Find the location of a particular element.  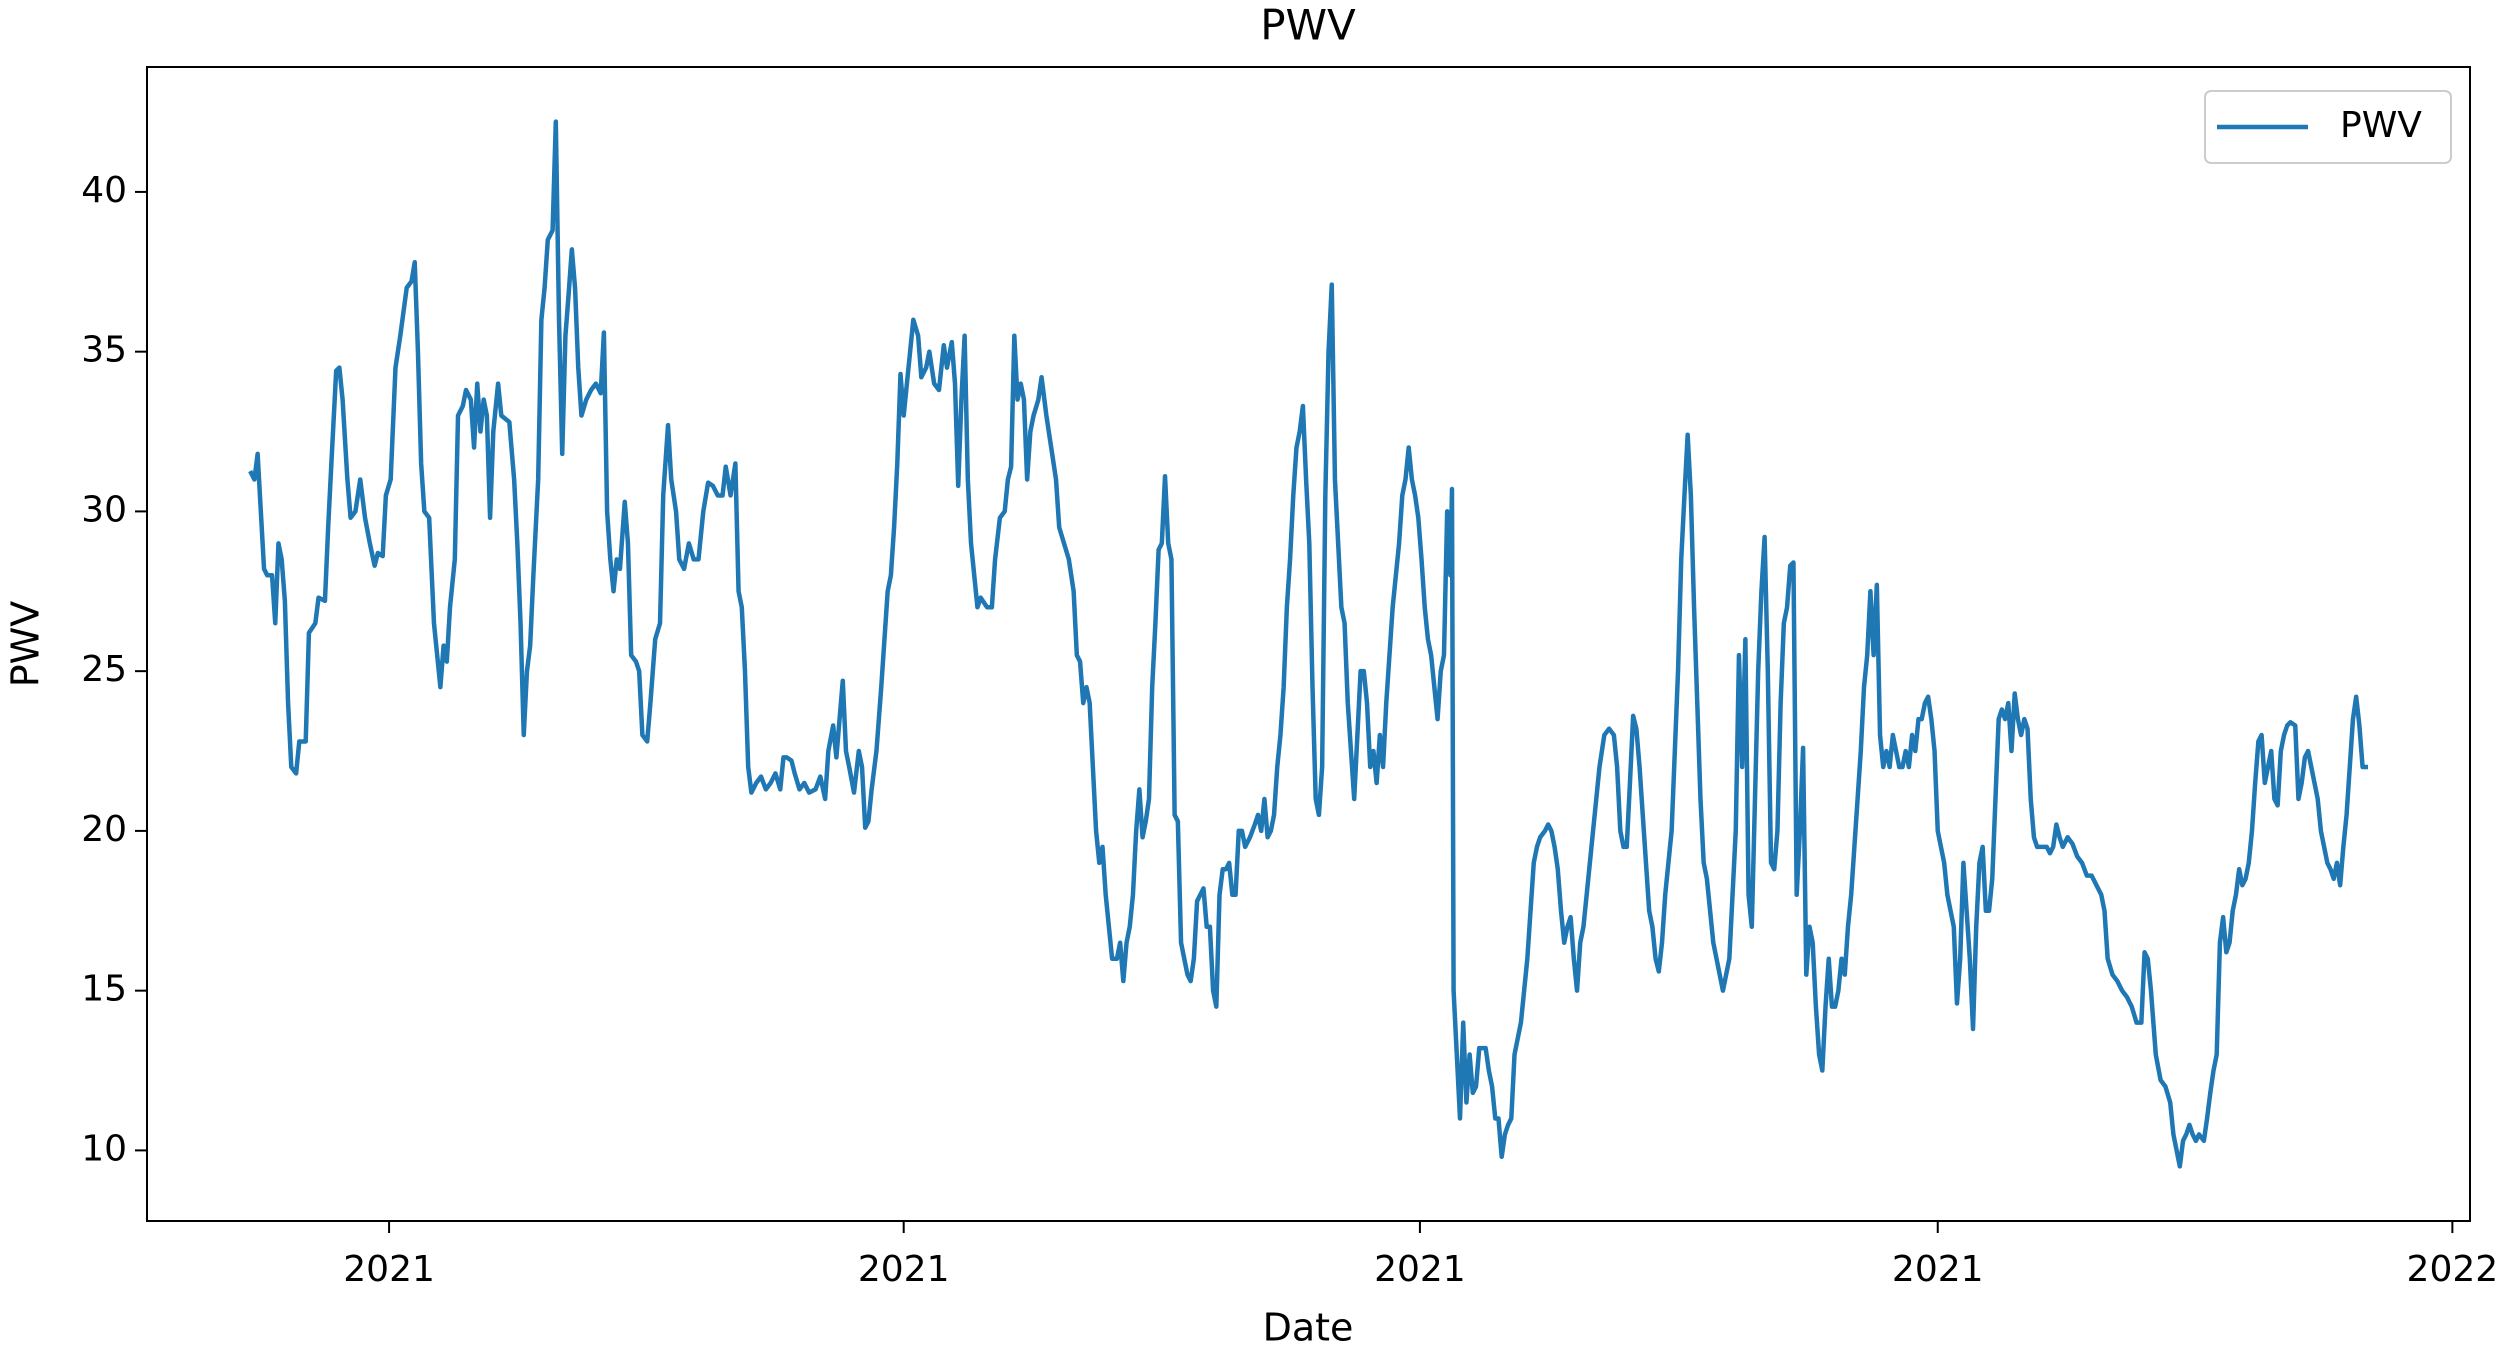

y-axis-label: PWV is located at coordinates (26, 644).